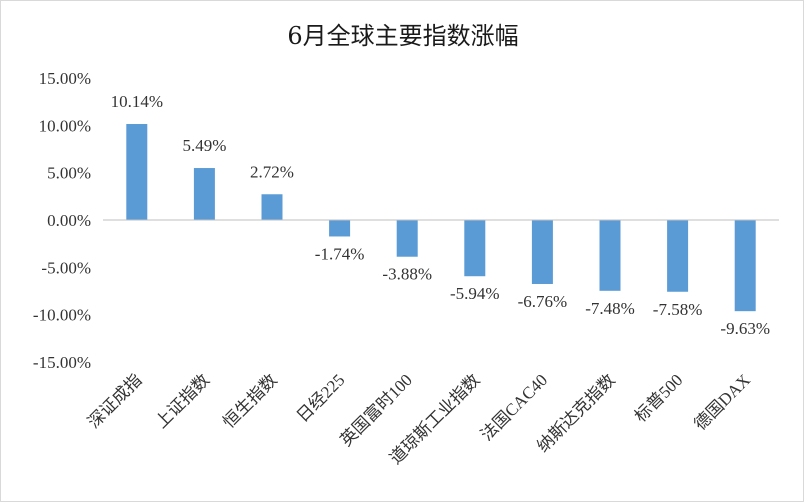 This screenshot has height=502, width=804. I want to click on data-label: -1.74%, so click(340, 253).